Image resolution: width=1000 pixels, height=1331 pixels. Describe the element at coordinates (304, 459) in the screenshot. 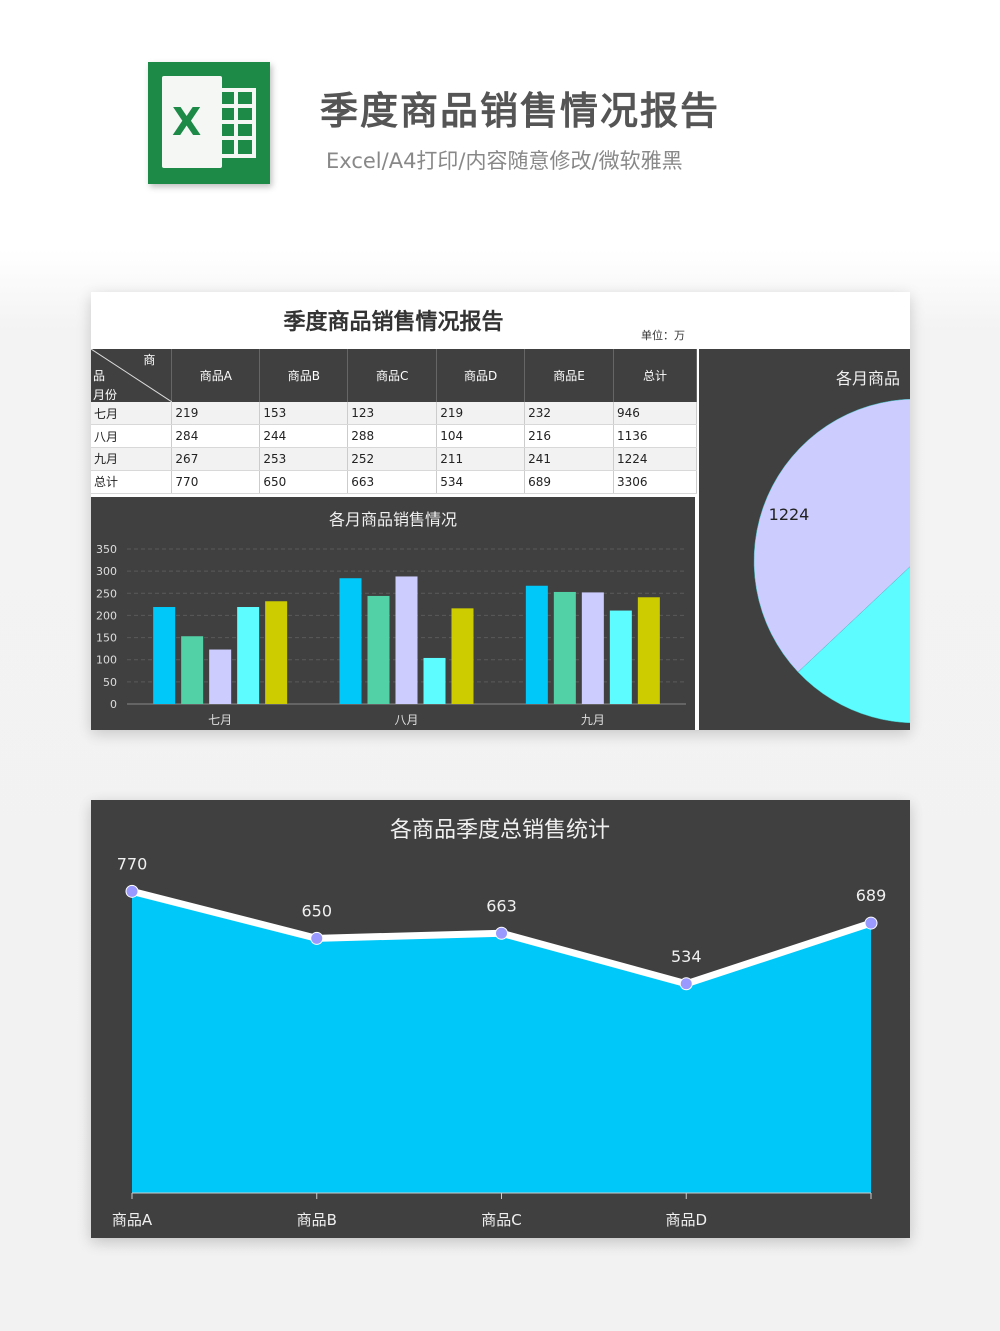

I see `table-cell: 253` at that location.